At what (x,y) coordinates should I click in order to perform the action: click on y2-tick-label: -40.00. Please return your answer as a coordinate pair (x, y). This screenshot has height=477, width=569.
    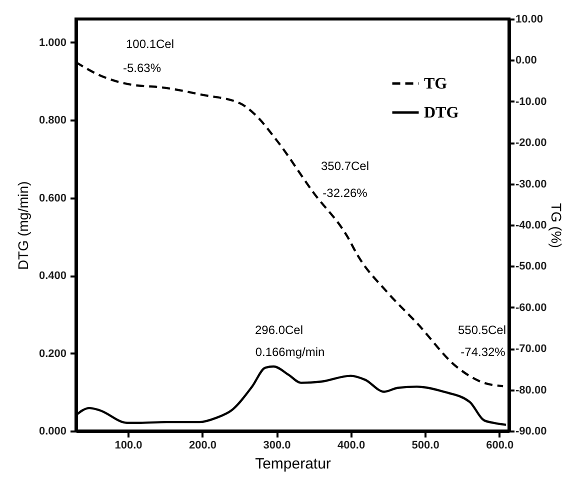
    Looking at the image, I should click on (531, 226).